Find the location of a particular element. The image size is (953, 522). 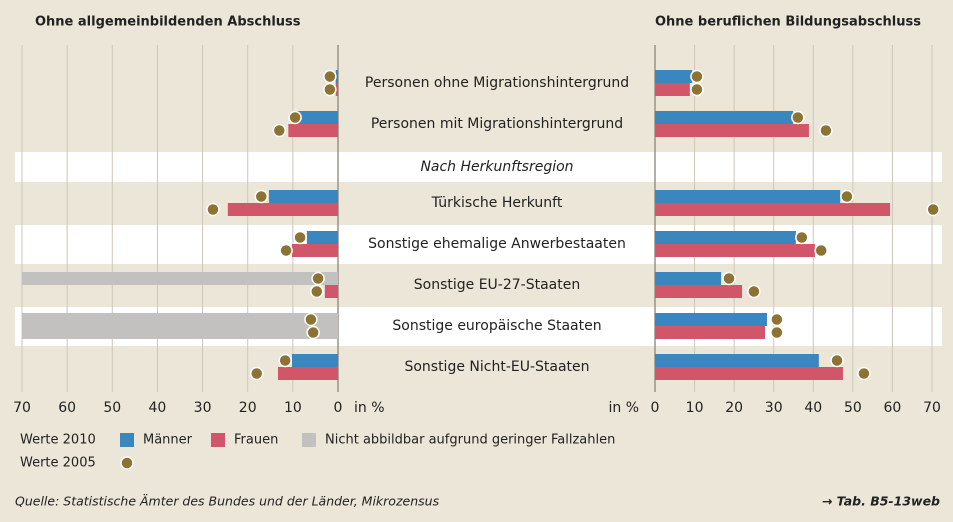

legend-dot is located at coordinates (127, 463).